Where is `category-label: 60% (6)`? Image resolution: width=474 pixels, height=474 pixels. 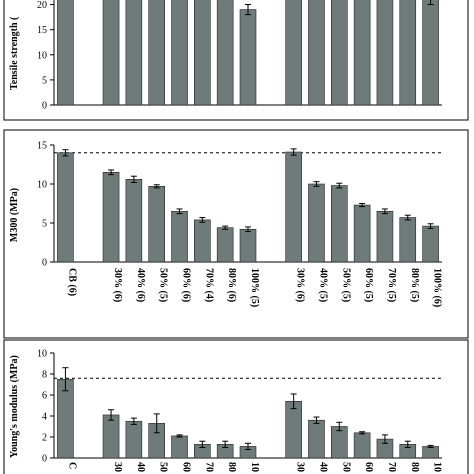
category-label: 60% (6) is located at coordinates (186, 285).